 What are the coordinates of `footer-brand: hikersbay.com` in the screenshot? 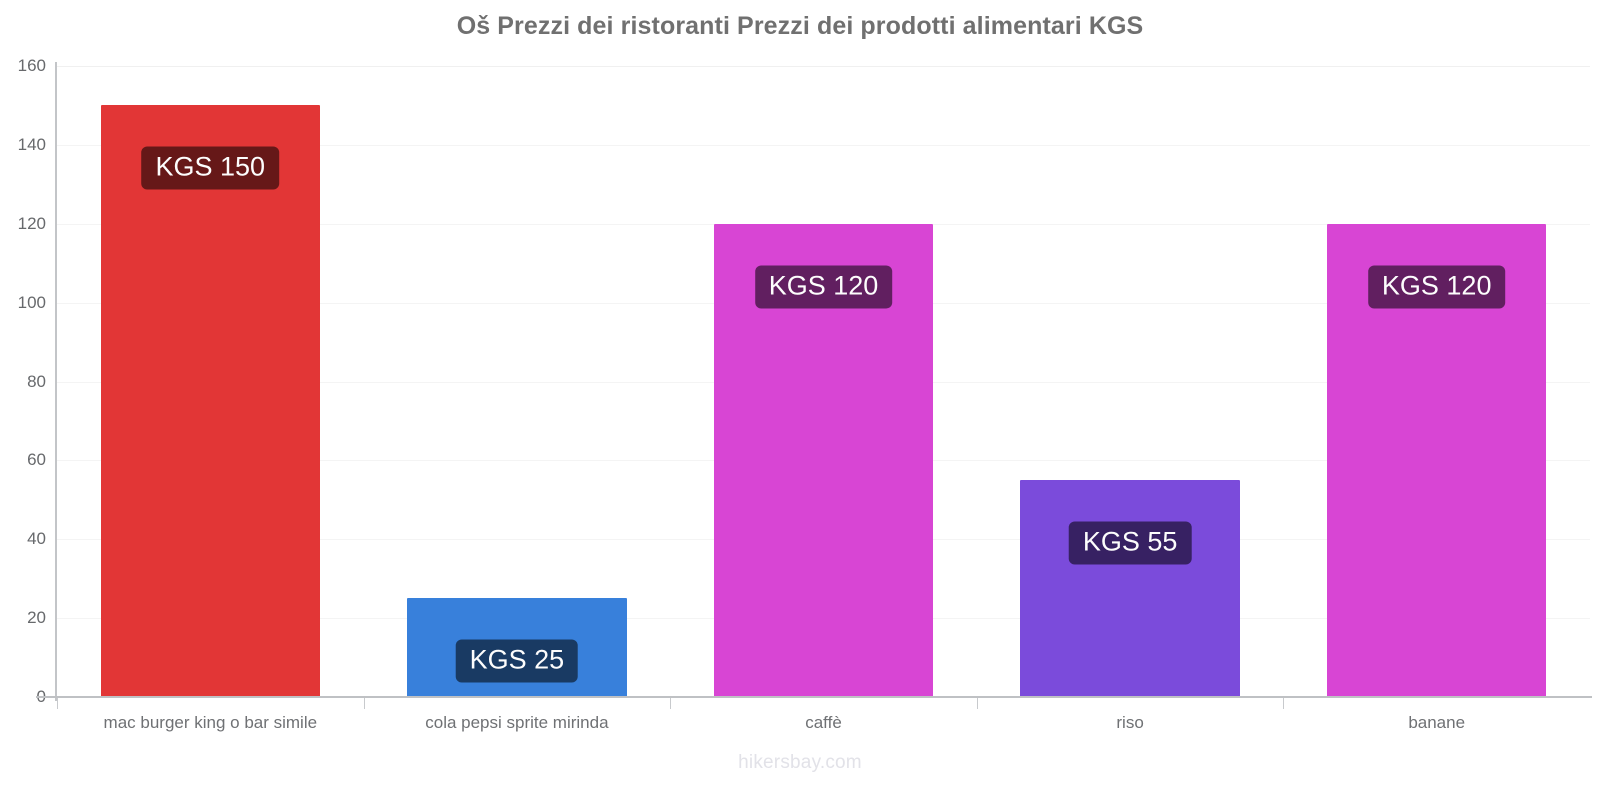 It's located at (800, 762).